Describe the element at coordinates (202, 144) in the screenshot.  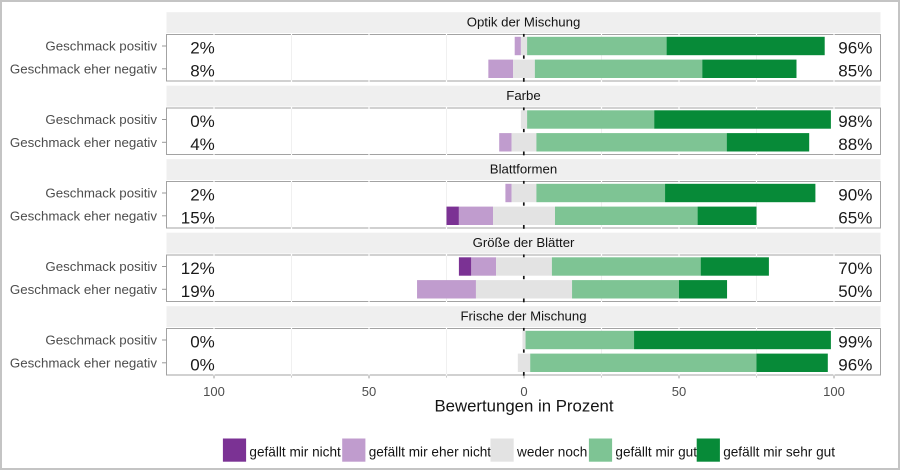
I see `svg-text: 4%` at that location.